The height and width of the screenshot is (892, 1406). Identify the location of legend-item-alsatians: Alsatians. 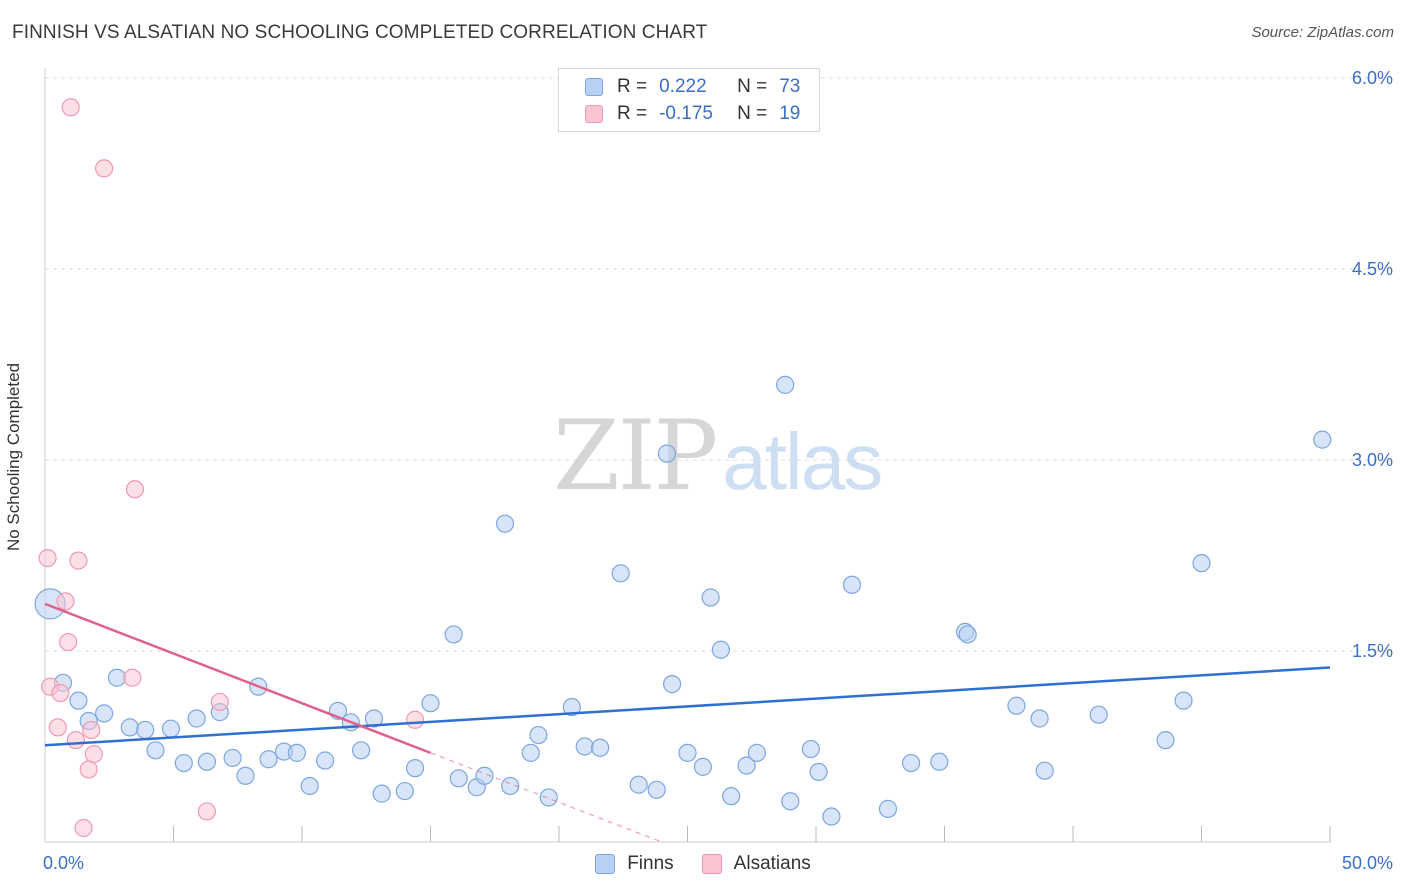
(756, 864).